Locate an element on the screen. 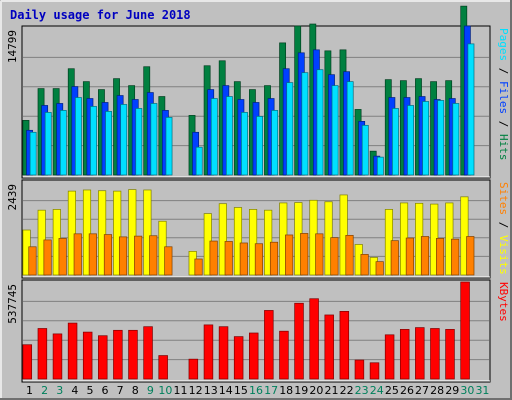 The width and height of the screenshot is (512, 400). day-label-25: 25 is located at coordinates (392, 390).